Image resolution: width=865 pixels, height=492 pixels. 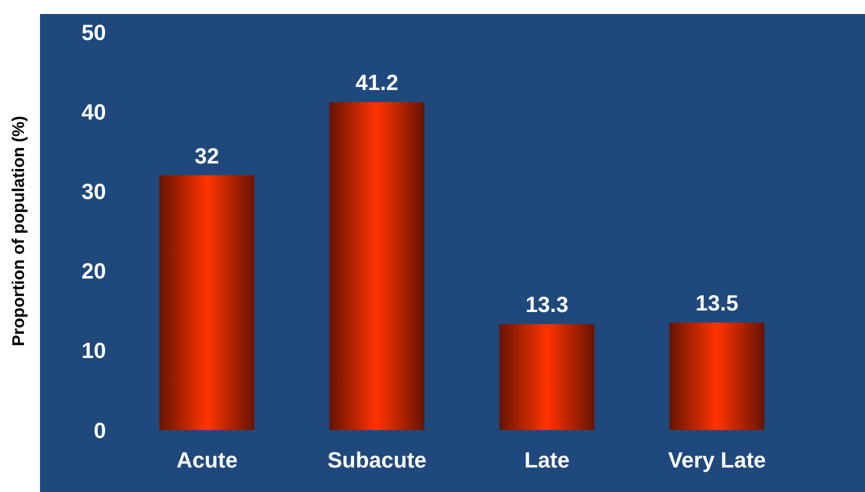 What do you see at coordinates (377, 460) in the screenshot?
I see `x-tick-label: Subacute` at bounding box center [377, 460].